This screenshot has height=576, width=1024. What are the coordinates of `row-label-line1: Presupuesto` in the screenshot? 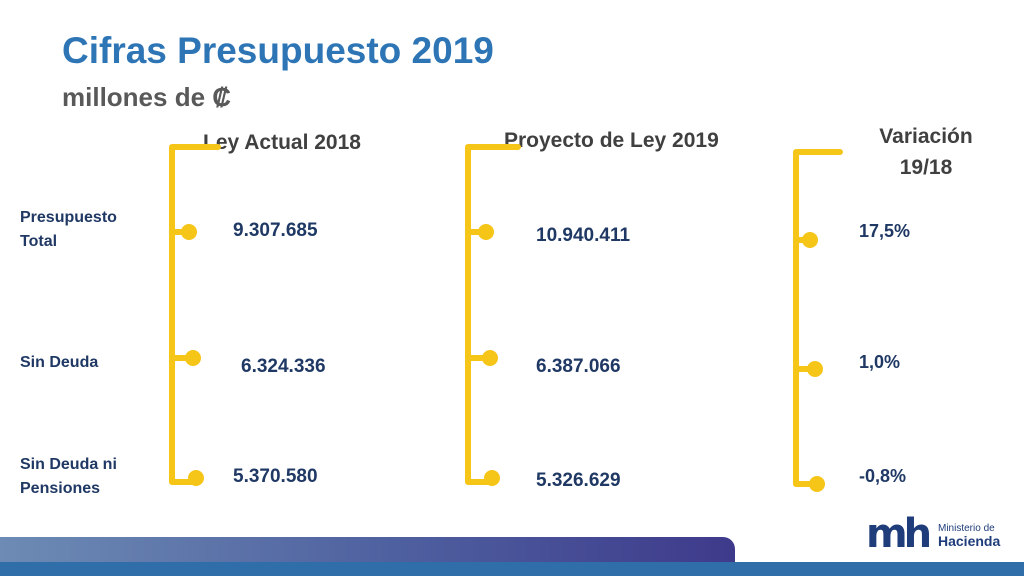 It's located at (68, 217).